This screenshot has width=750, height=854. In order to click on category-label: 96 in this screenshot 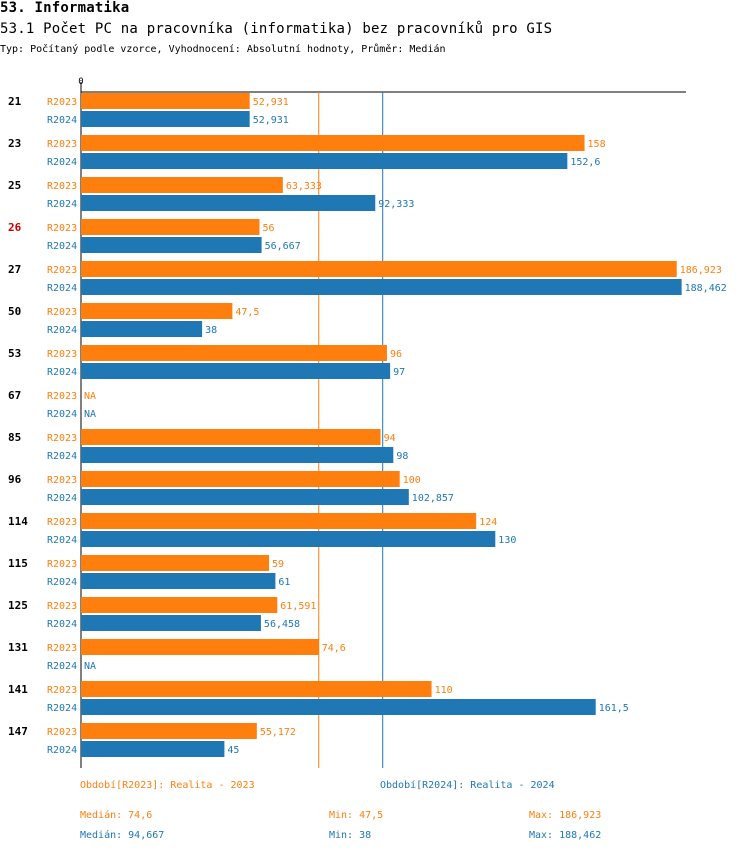, I will do `click(15, 479)`.